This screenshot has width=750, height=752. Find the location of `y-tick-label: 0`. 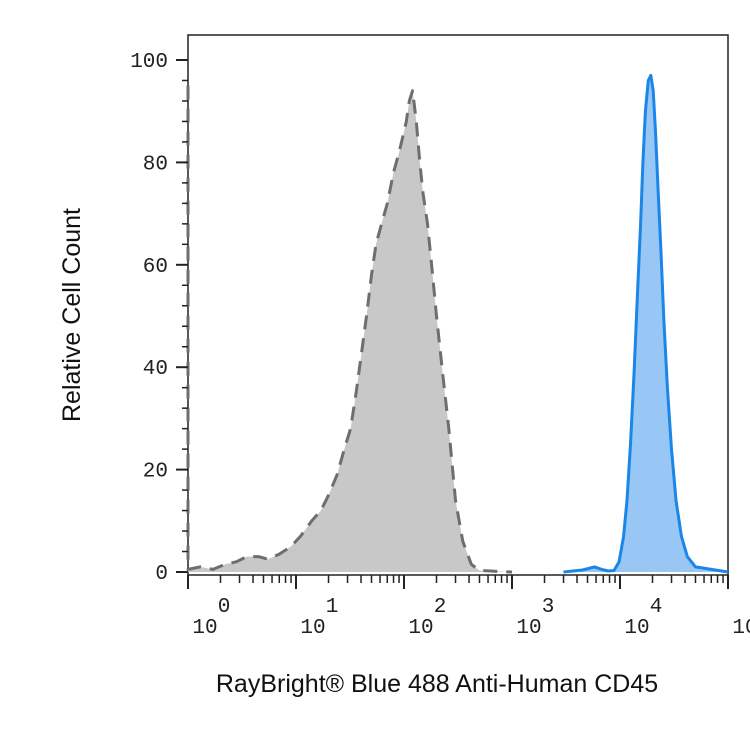

y-tick-label: 0 is located at coordinates (161, 574).